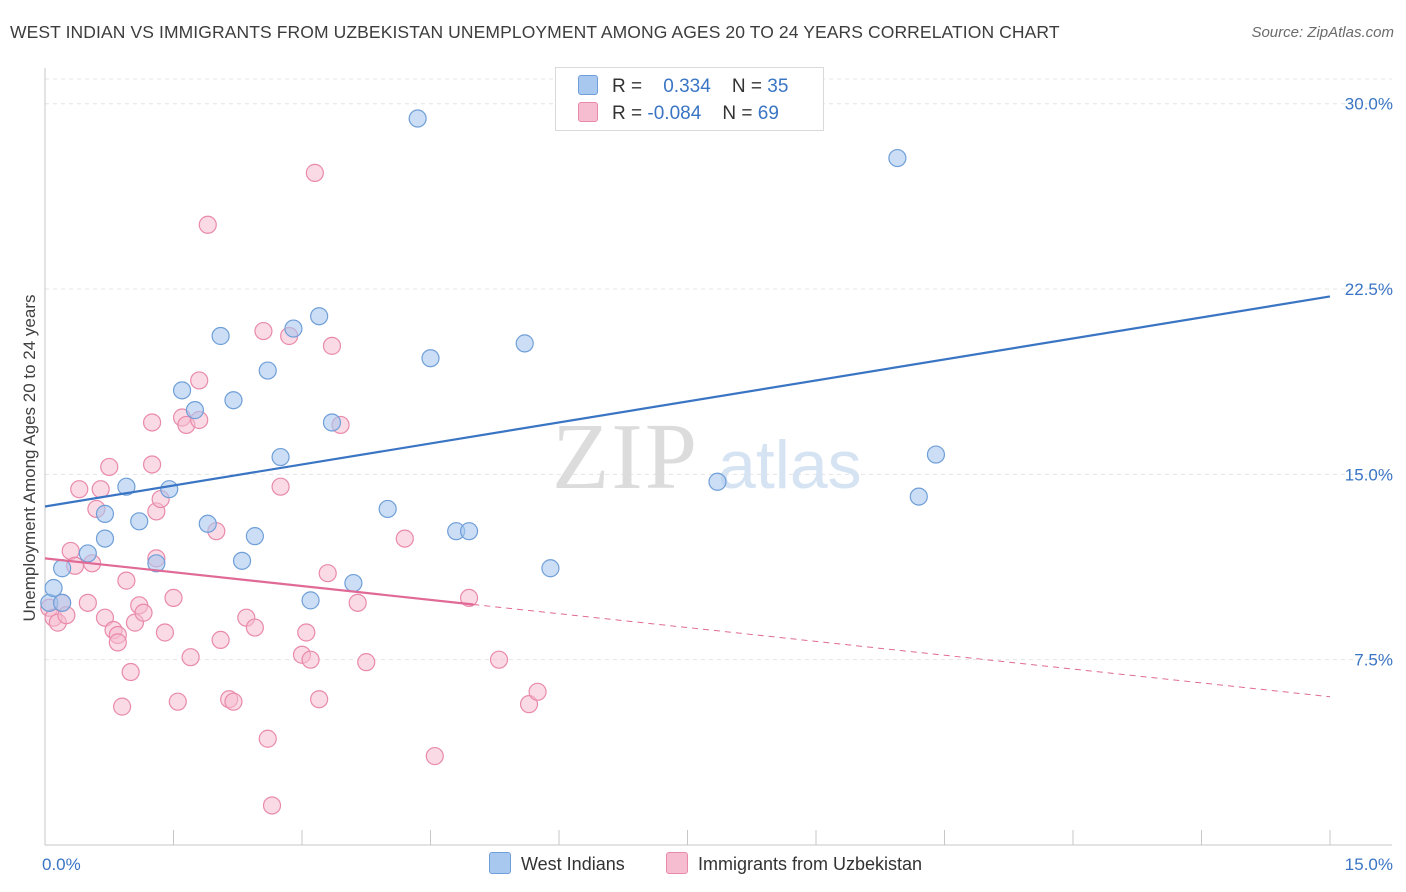 This screenshot has height=892, width=1406. What do you see at coordinates (768, 113) in the screenshot?
I see `legend-n-value: 69` at bounding box center [768, 113].